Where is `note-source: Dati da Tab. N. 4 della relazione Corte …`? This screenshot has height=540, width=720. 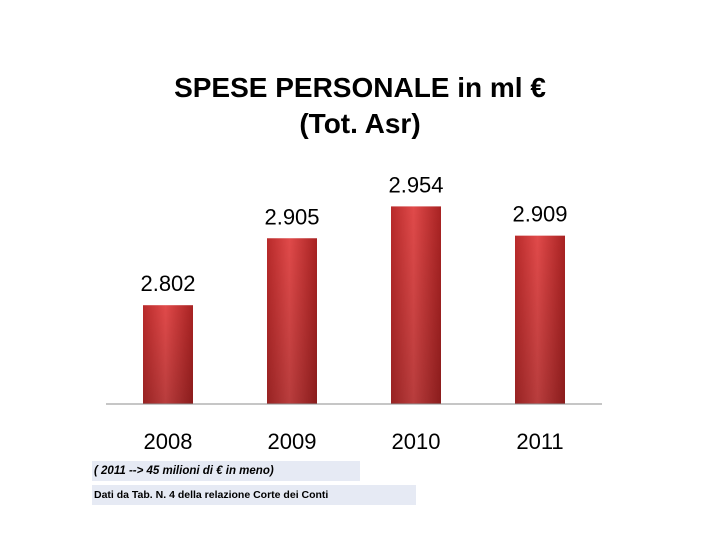 note-source: Dati da Tab. N. 4 della relazione Corte … is located at coordinates (254, 495).